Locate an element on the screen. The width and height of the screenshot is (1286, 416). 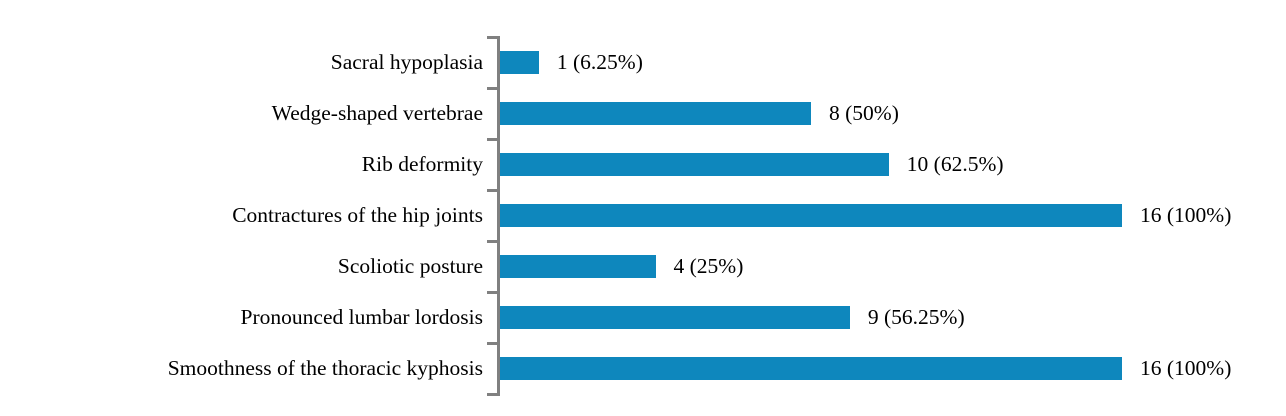
value-label: 8 (50%) is located at coordinates (864, 113).